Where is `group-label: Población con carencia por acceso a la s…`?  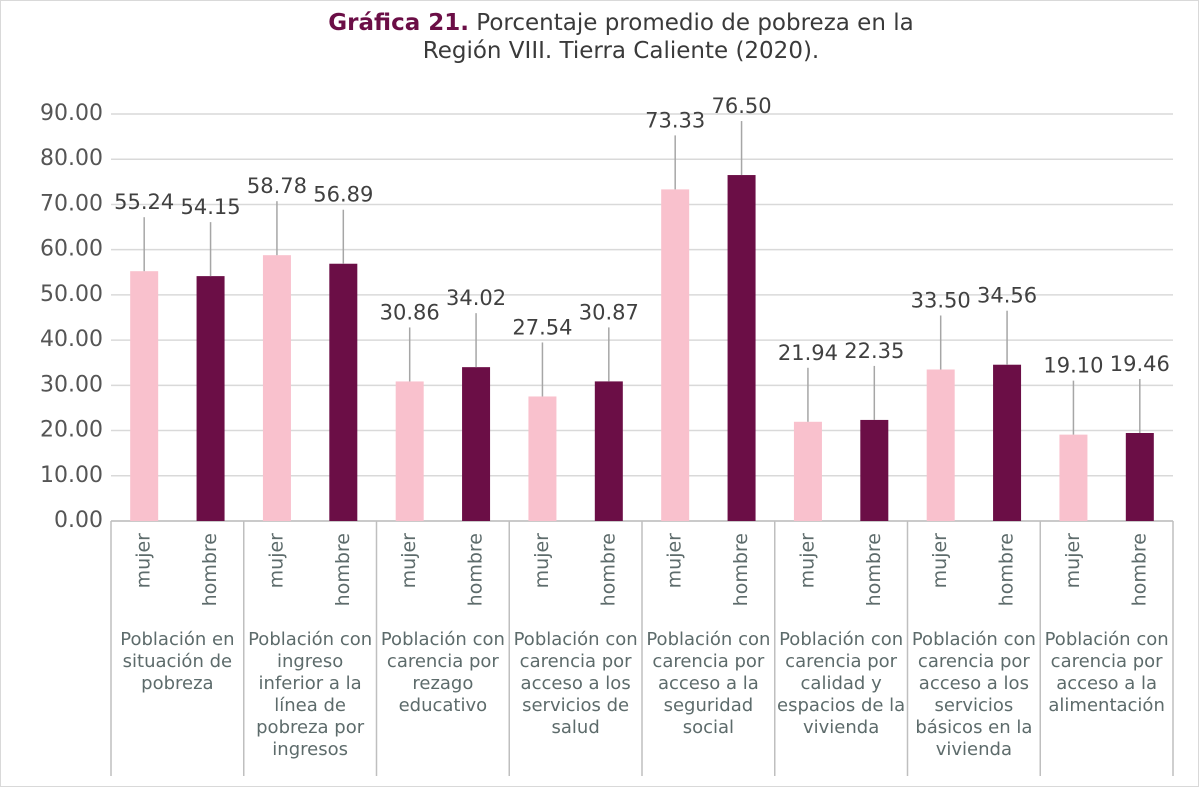 group-label: Población con carencia por acceso a la s… is located at coordinates (708, 683).